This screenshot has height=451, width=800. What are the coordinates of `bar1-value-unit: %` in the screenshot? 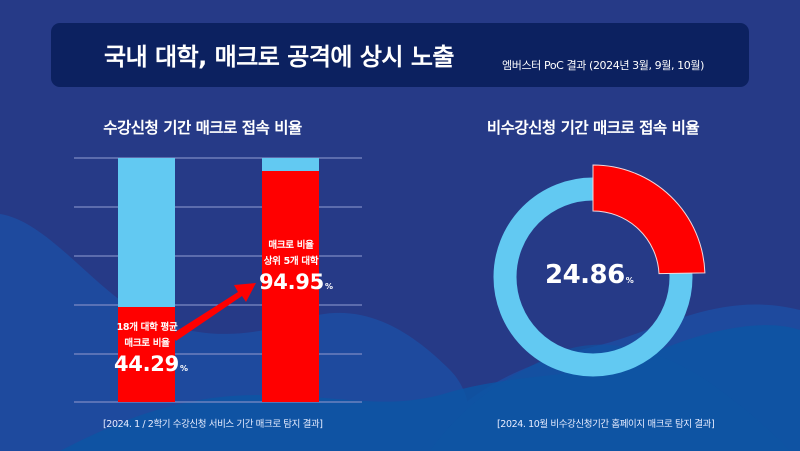 It's located at (183, 368).